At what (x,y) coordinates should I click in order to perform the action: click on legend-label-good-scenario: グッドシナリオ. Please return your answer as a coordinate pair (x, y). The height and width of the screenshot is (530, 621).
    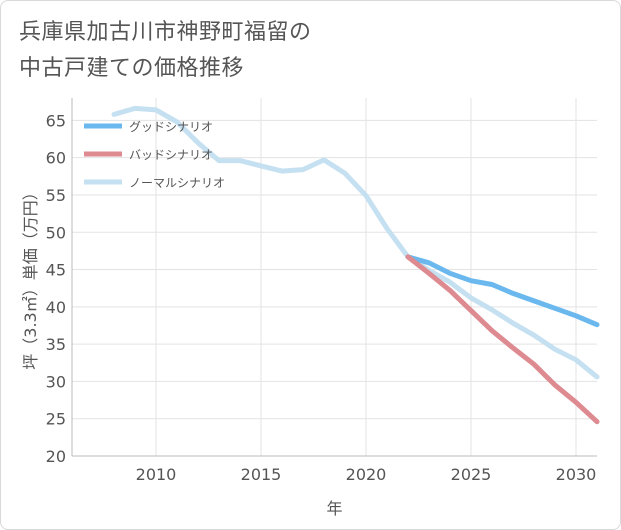
    Looking at the image, I should click on (171, 127).